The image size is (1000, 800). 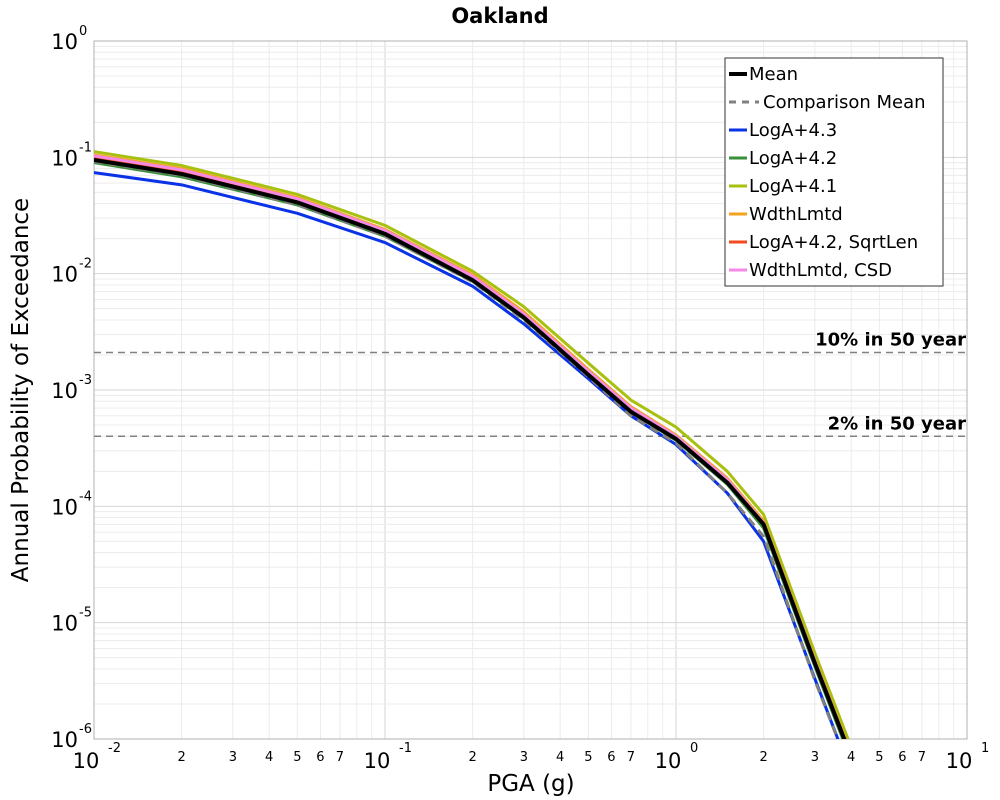 What do you see at coordinates (114, 748) in the screenshot?
I see `x-tick-exponent: -2` at bounding box center [114, 748].